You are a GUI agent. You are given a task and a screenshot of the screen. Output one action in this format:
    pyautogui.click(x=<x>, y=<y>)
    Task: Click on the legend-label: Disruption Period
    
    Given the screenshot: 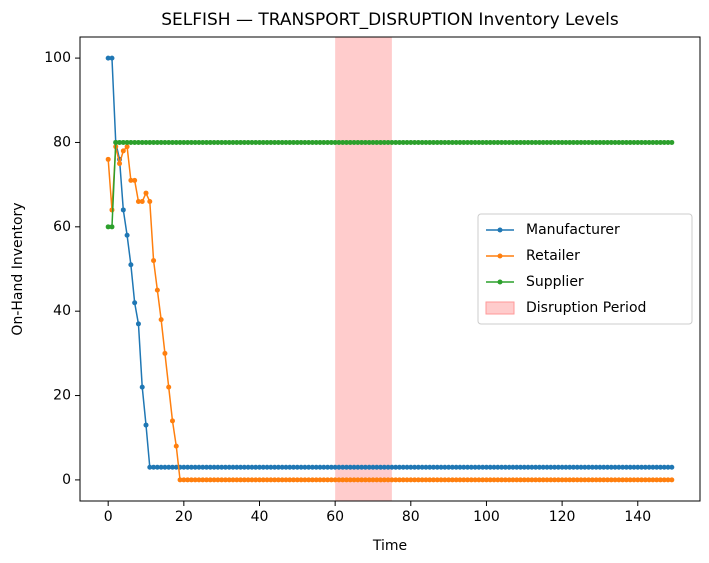 What is the action you would take?
    pyautogui.click(x=586, y=308)
    